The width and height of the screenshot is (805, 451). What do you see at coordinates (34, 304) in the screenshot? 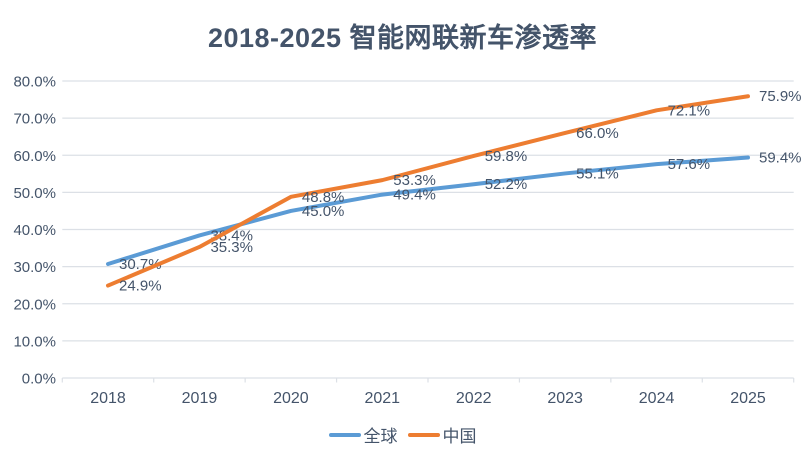
I see `y-axis-tick-label: 20.0%` at bounding box center [34, 304].